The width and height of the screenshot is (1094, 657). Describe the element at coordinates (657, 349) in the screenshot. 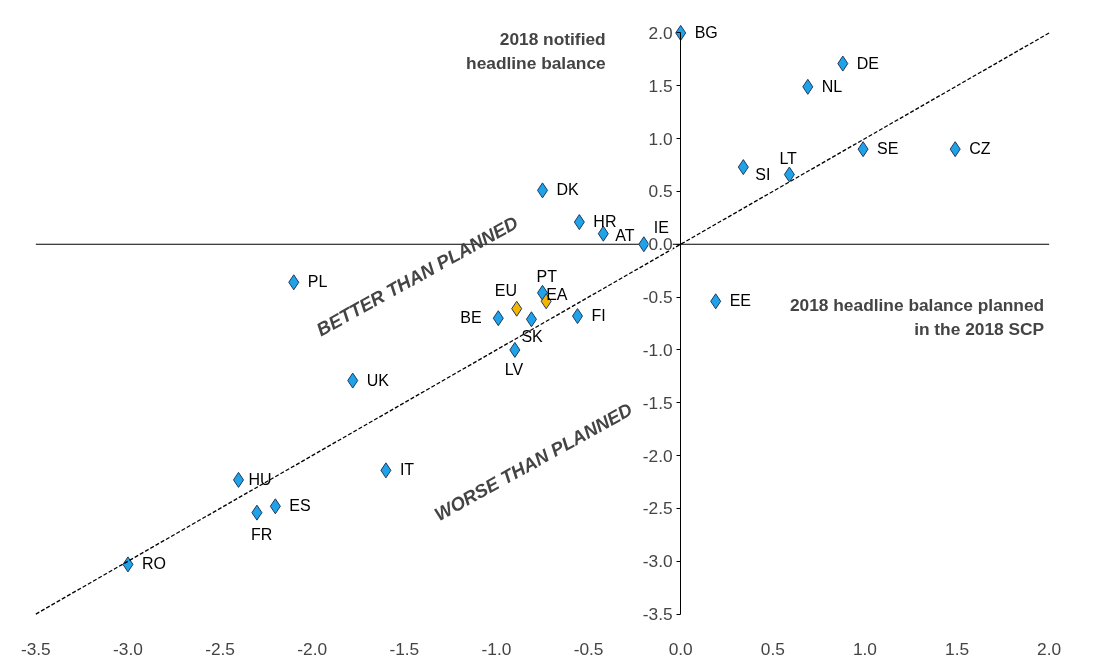

I see `y-tick-label: -1.0` at that location.